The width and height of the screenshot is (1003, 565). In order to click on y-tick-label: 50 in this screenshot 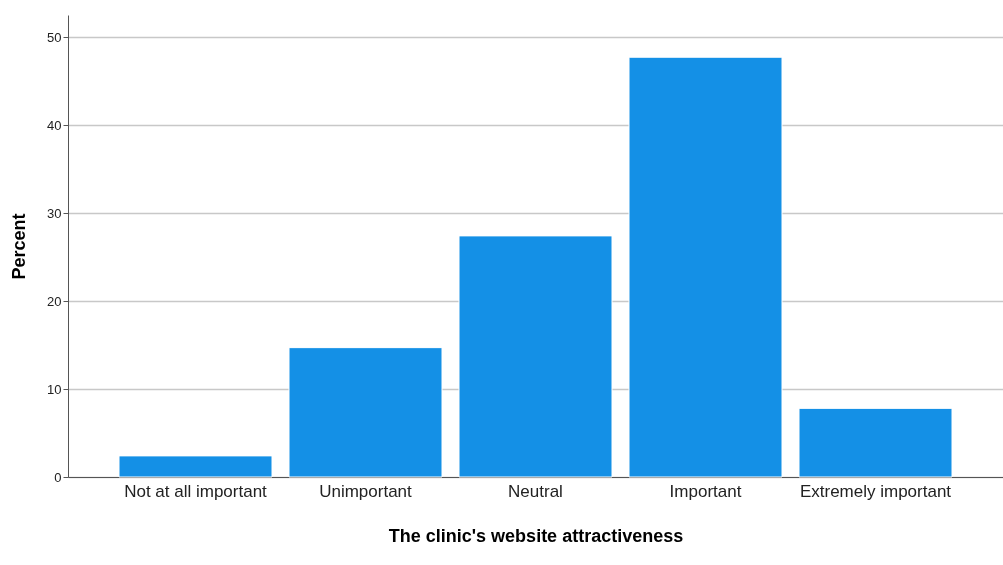, I will do `click(54, 37)`.